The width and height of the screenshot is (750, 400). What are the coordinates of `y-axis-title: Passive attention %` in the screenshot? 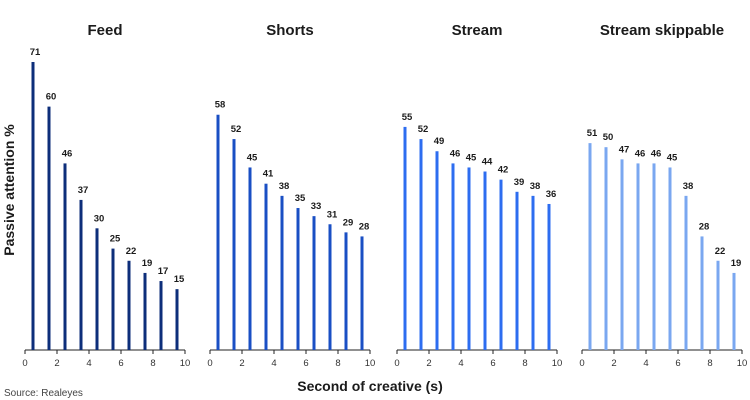 It's located at (9, 190).